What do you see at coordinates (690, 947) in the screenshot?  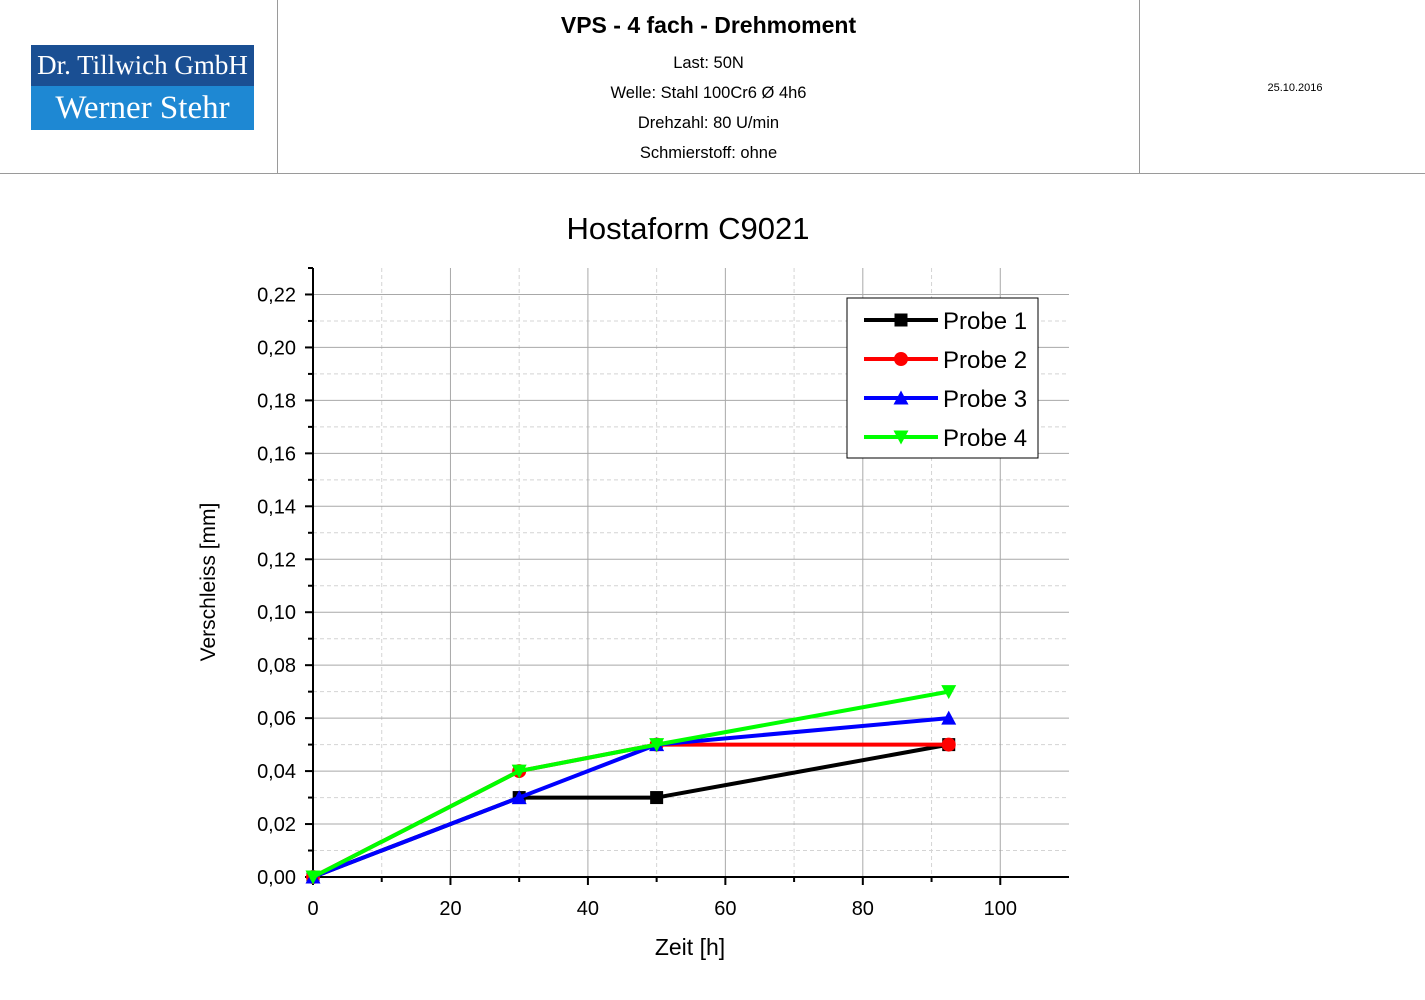 I see `x-axis-label: Zeit [h]` at bounding box center [690, 947].